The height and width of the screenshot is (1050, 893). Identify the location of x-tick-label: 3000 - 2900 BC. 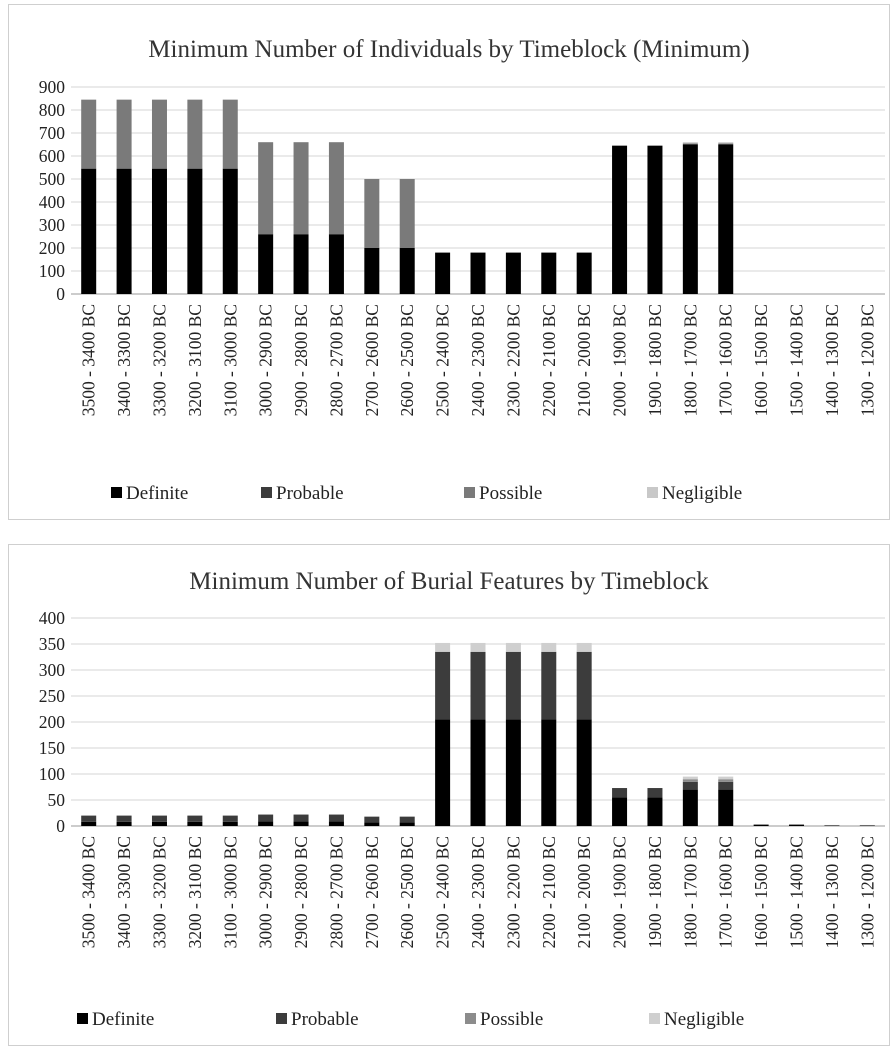
(266, 892).